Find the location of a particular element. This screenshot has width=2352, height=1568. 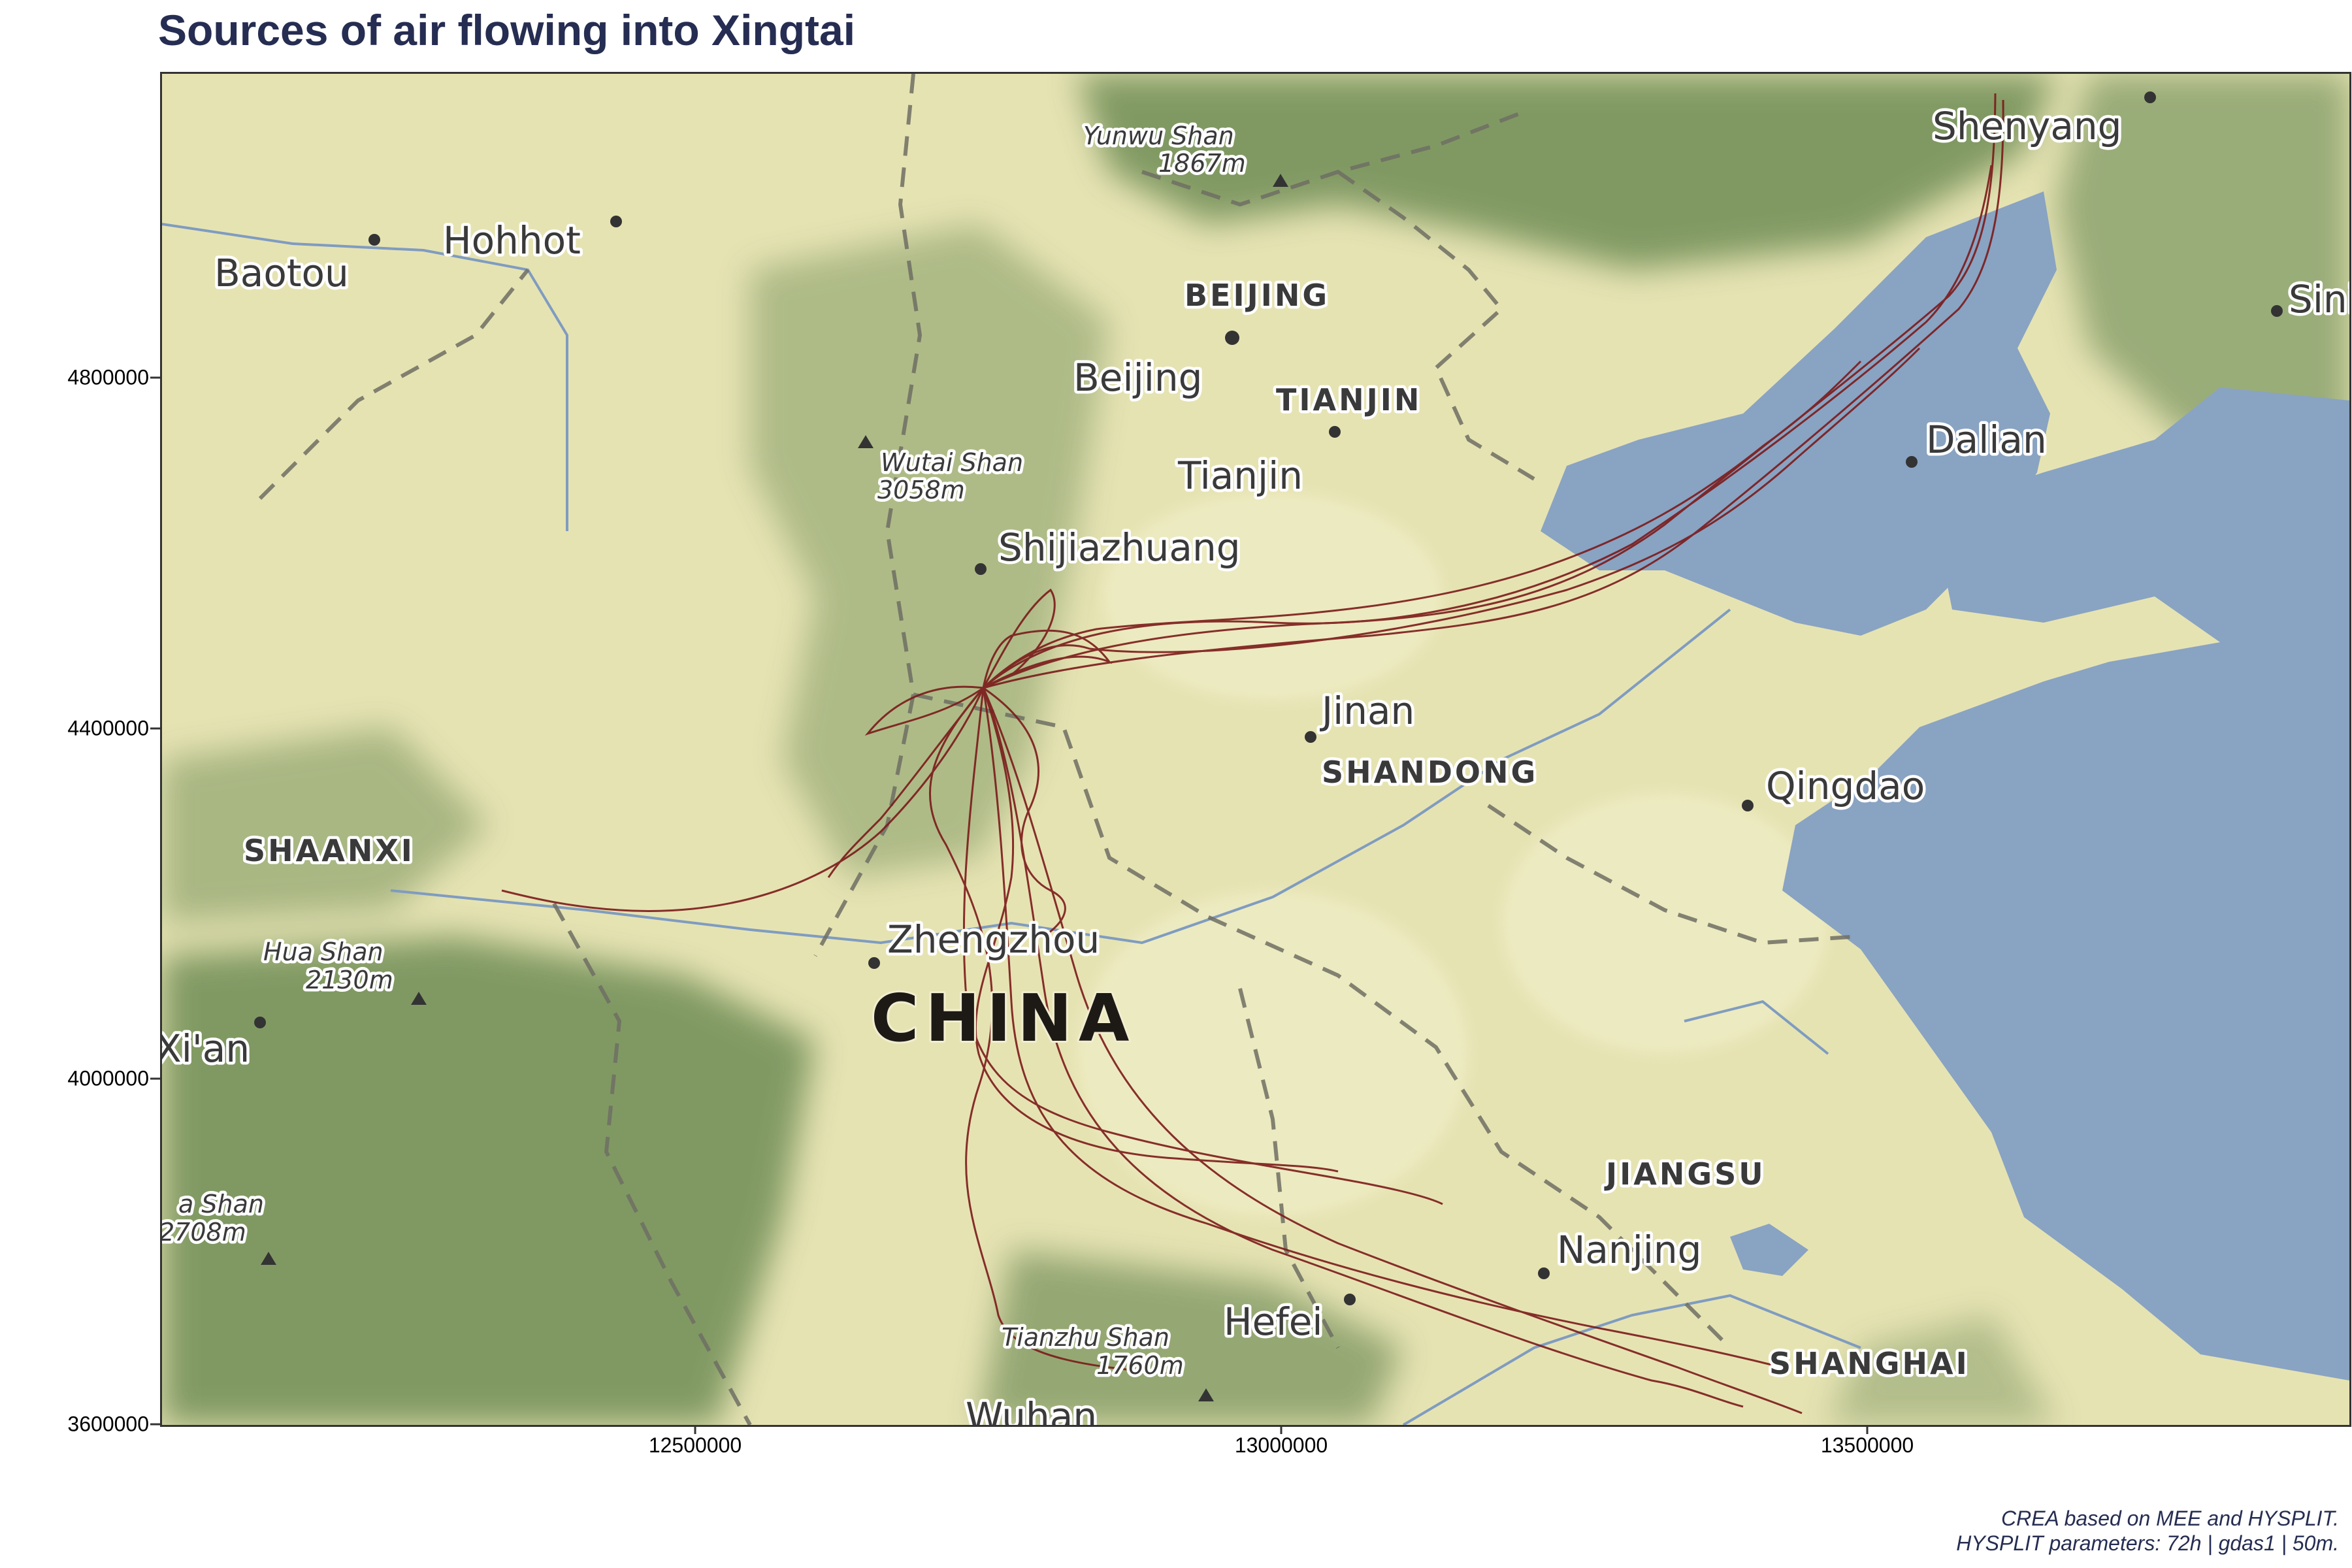

label-xian: Xi'an is located at coordinates (206, 1048).